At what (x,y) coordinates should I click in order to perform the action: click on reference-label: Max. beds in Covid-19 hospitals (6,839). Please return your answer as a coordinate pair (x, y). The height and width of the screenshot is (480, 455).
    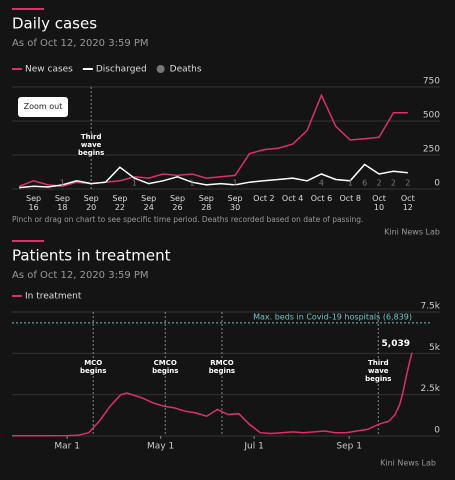
    Looking at the image, I should click on (332, 316).